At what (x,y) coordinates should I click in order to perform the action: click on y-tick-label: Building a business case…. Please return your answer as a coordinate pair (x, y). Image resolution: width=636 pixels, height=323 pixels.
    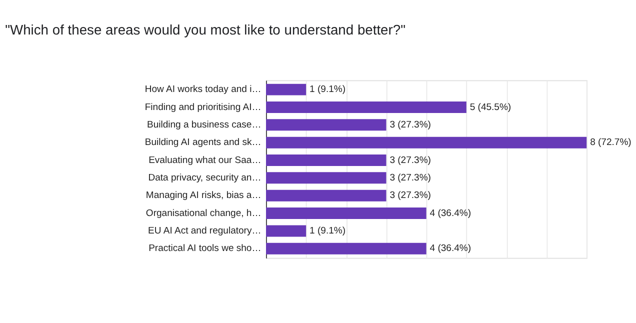
    Looking at the image, I should click on (204, 125).